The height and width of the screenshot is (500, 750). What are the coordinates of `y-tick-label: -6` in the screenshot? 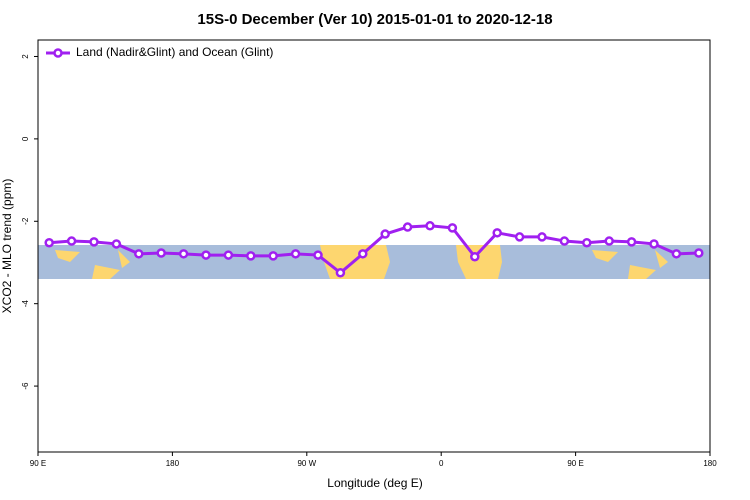 It's located at (25, 386).